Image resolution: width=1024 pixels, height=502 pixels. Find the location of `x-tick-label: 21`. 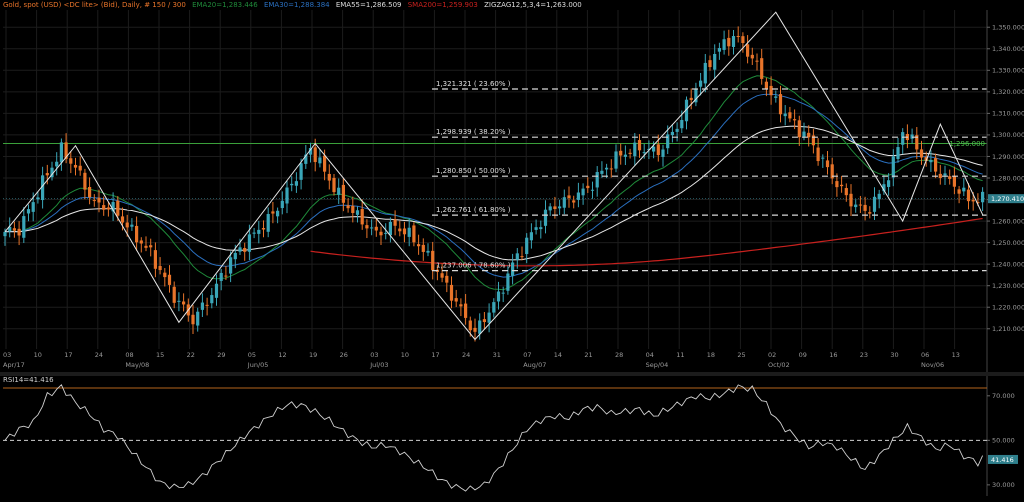

x-tick-label: 21 is located at coordinates (588, 355).